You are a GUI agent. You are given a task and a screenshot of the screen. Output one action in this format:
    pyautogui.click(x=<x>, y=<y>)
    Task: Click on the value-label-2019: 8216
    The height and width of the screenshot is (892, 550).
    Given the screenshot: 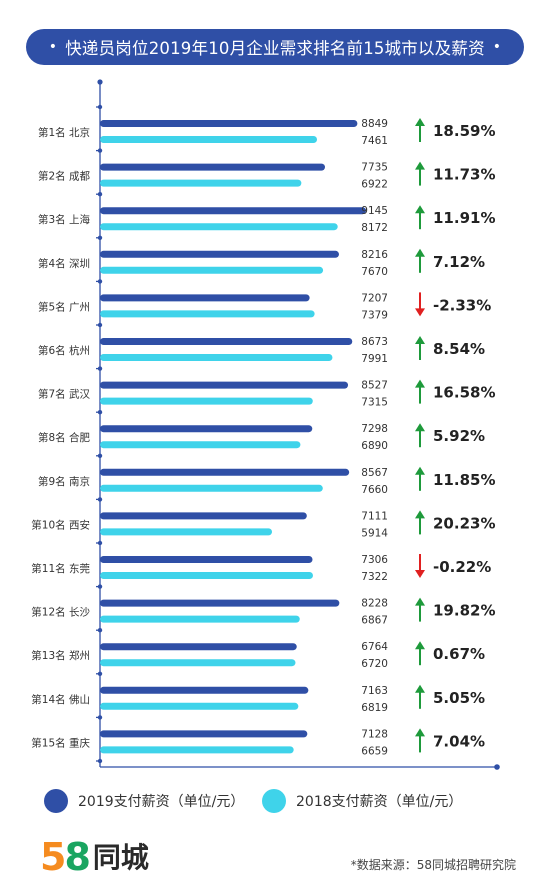 What is the action you would take?
    pyautogui.click(x=374, y=255)
    